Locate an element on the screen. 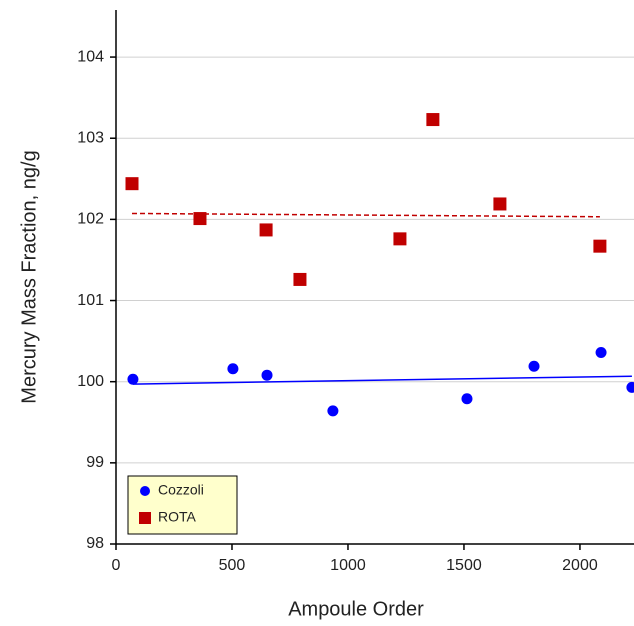 Image resolution: width=634 pixels, height=626 pixels. y-tick-label: 98 is located at coordinates (95, 543).